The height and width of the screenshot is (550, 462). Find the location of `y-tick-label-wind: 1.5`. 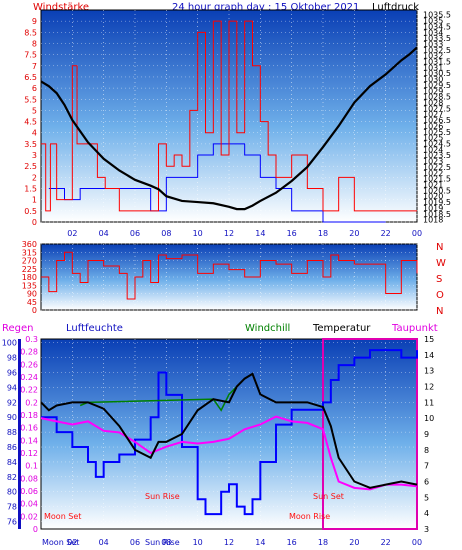

y-tick-label-wind: 1.5 is located at coordinates (30, 189).